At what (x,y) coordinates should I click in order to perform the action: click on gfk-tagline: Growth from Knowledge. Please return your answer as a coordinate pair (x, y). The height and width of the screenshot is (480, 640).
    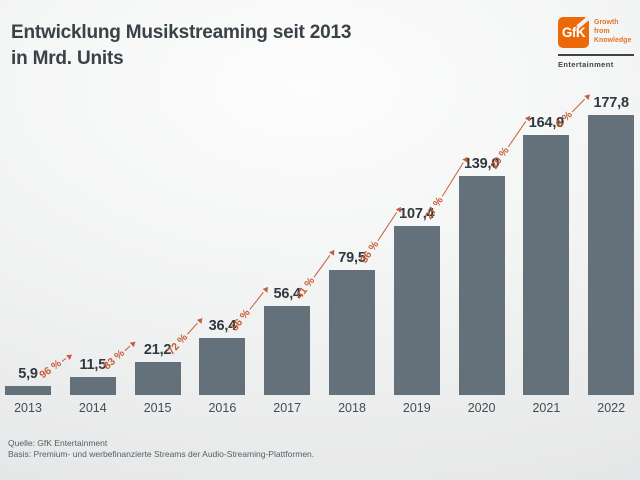
    Looking at the image, I should click on (612, 31).